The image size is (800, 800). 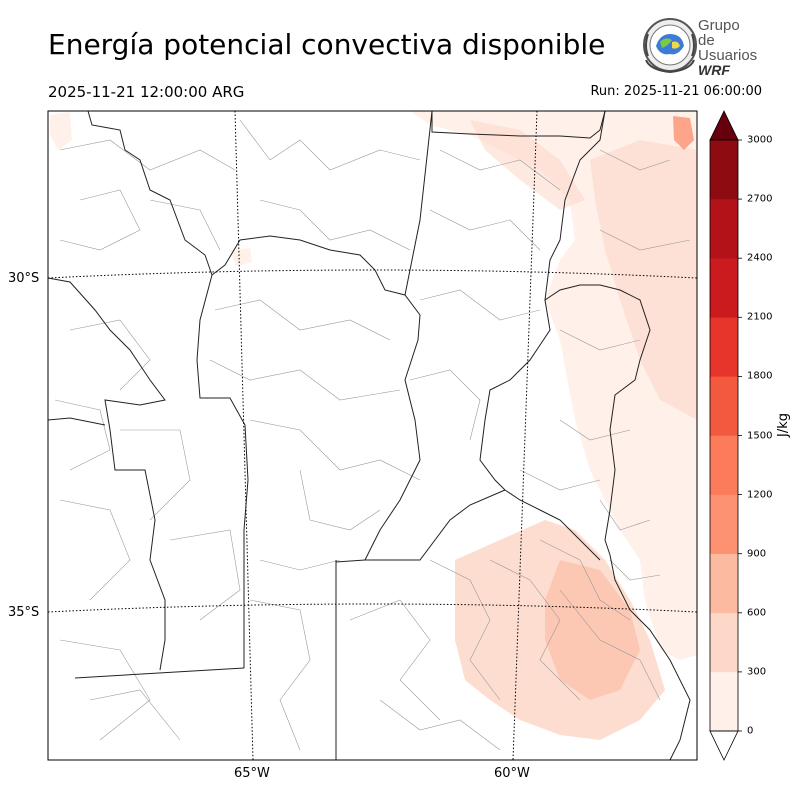 What do you see at coordinates (750, 731) in the screenshot?
I see `colorbar-tick-label: 0` at bounding box center [750, 731].